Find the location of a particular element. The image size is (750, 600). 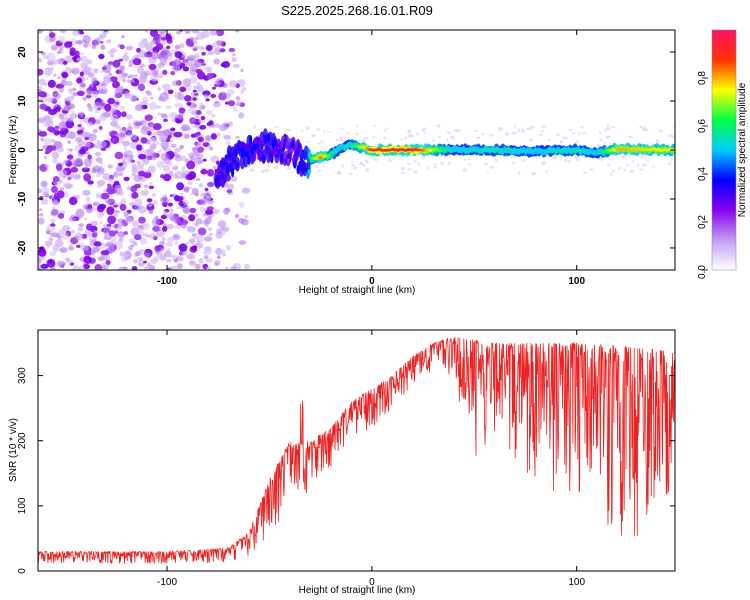

x-tick-label: -100 is located at coordinates (167, 582).